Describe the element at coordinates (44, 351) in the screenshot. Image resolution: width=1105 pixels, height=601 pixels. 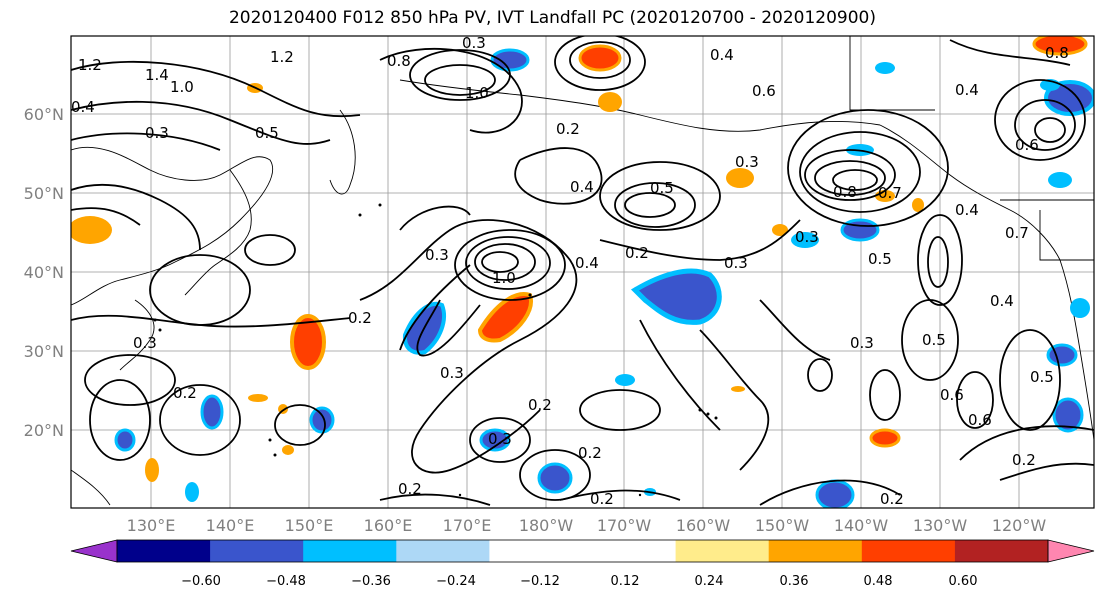
I see `svg-text: 30°N` at that location.